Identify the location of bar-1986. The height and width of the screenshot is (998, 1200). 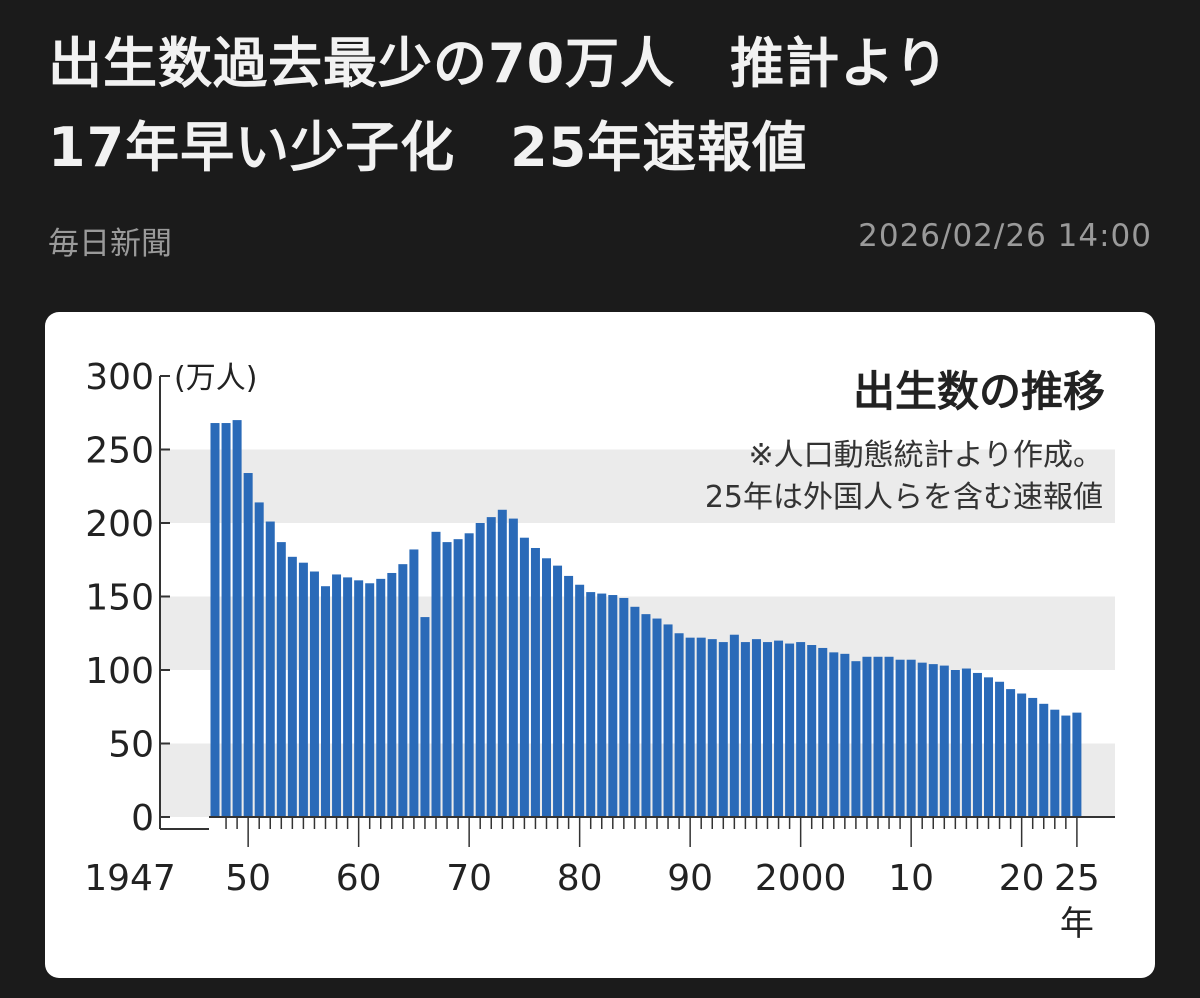
(646, 715).